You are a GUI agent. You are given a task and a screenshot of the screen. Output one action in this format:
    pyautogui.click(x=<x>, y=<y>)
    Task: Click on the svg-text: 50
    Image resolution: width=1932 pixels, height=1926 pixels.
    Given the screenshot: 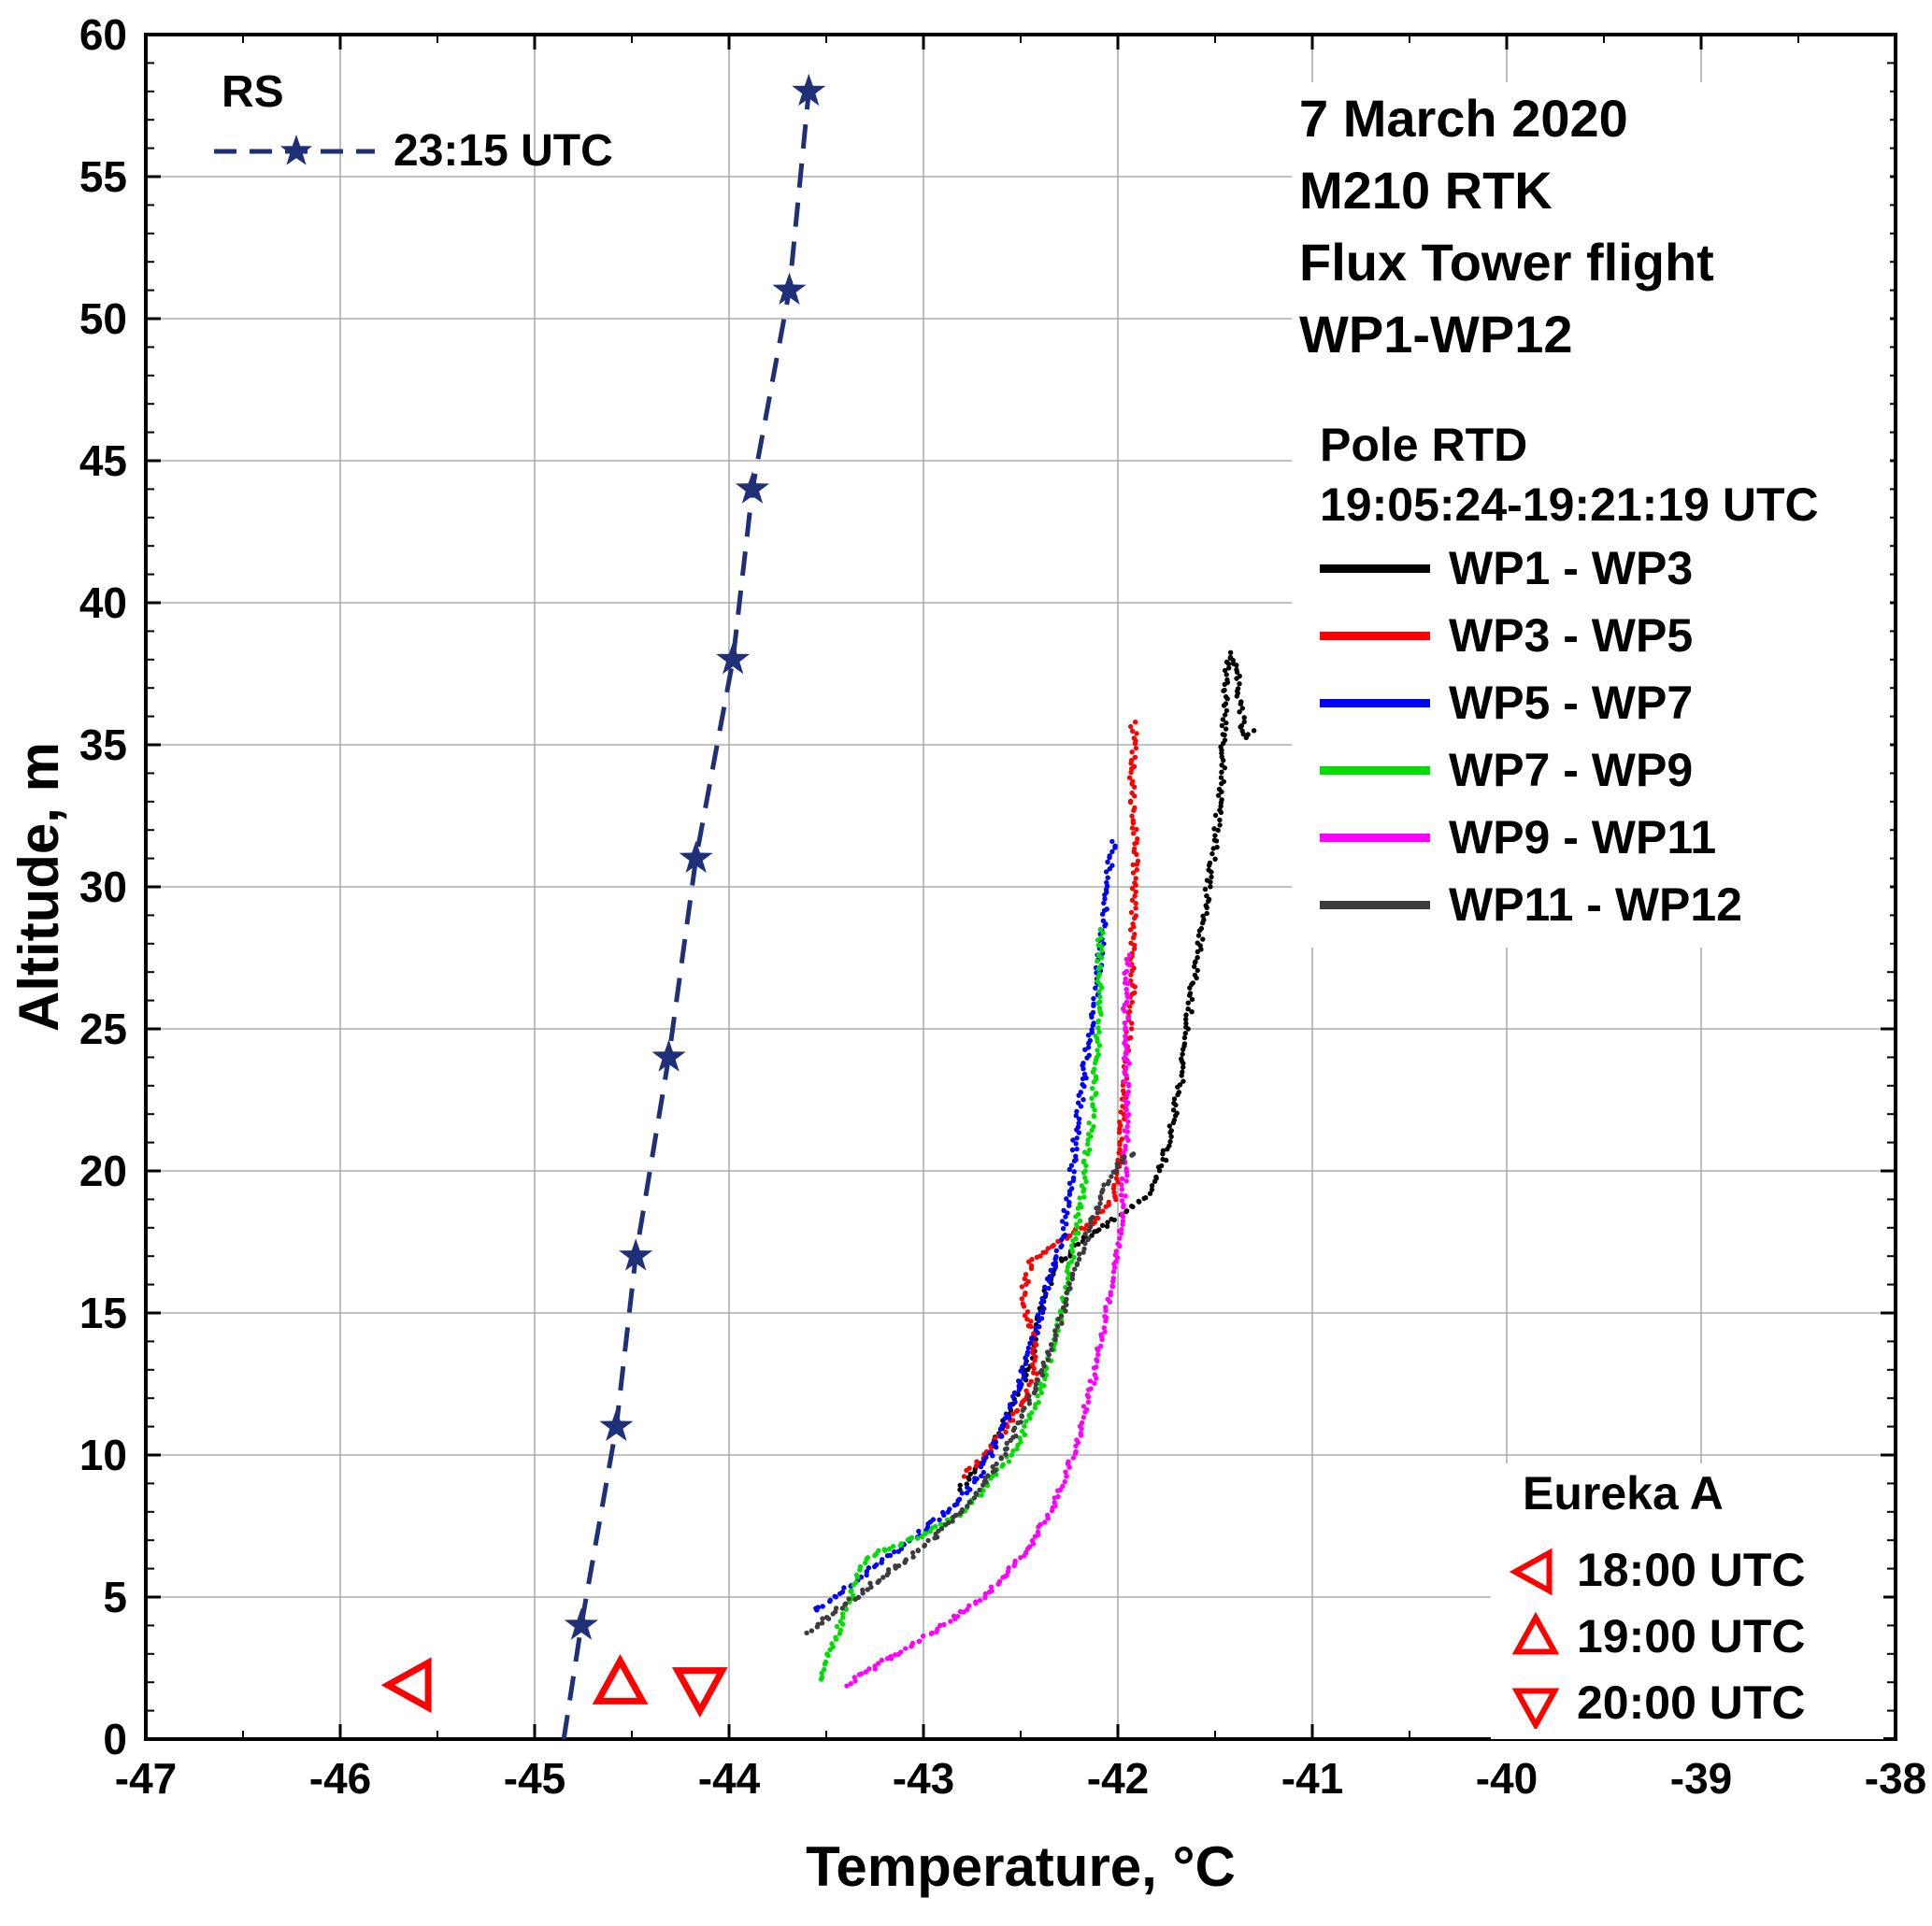 What is the action you would take?
    pyautogui.click(x=103, y=318)
    